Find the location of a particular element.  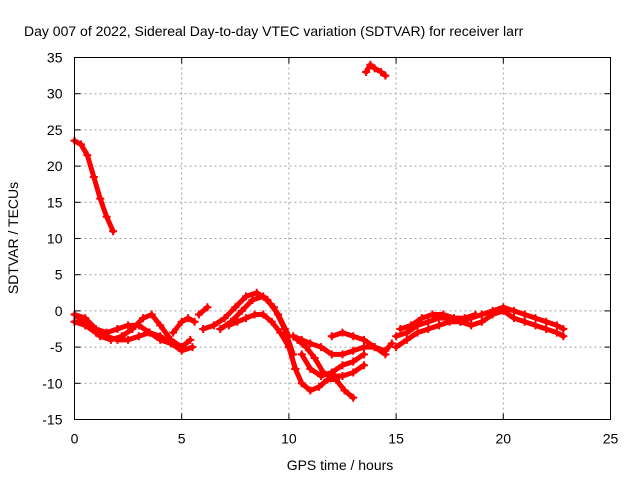

y-tick-label-0: -15 is located at coordinates (52, 420).